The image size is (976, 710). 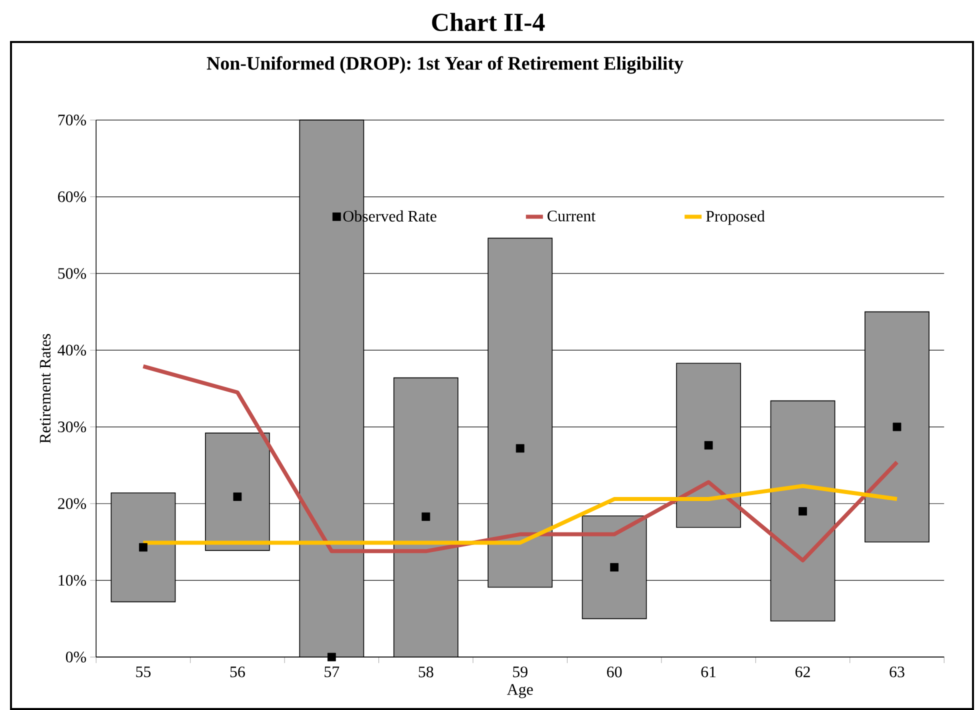 I want to click on legend-label: Current, so click(x=572, y=216).